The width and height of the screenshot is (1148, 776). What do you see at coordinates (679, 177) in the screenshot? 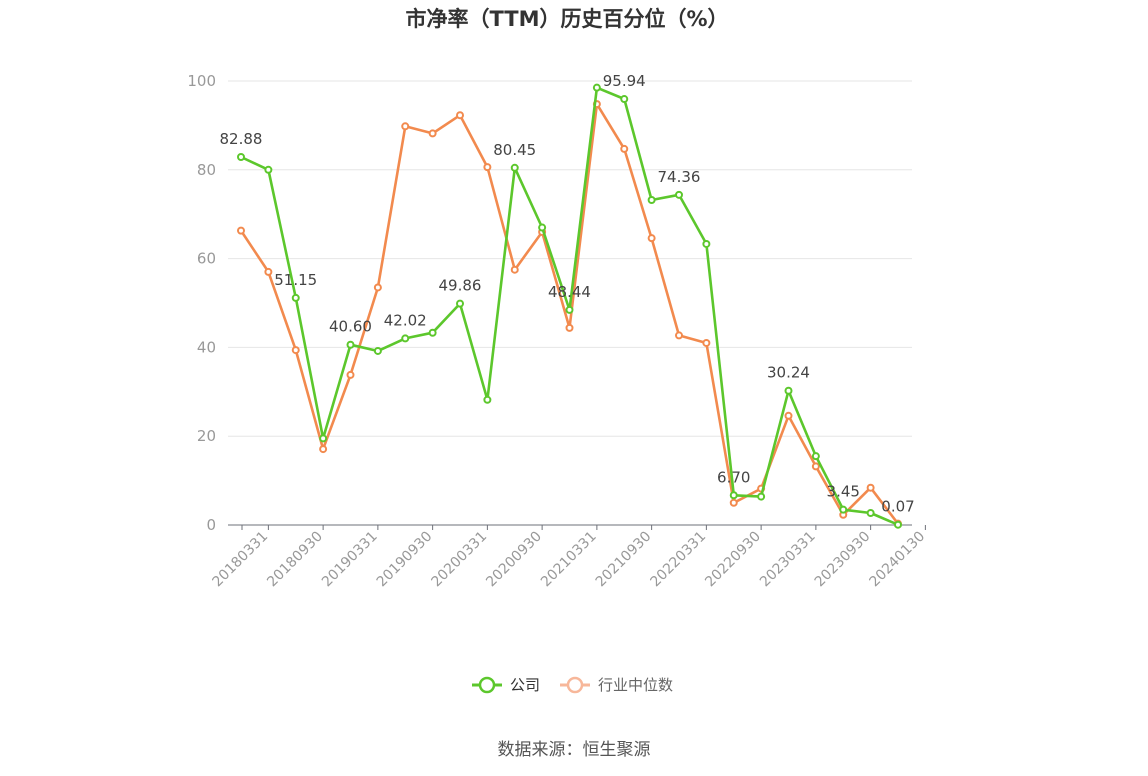
I see `data-label: 74.36` at bounding box center [679, 177].